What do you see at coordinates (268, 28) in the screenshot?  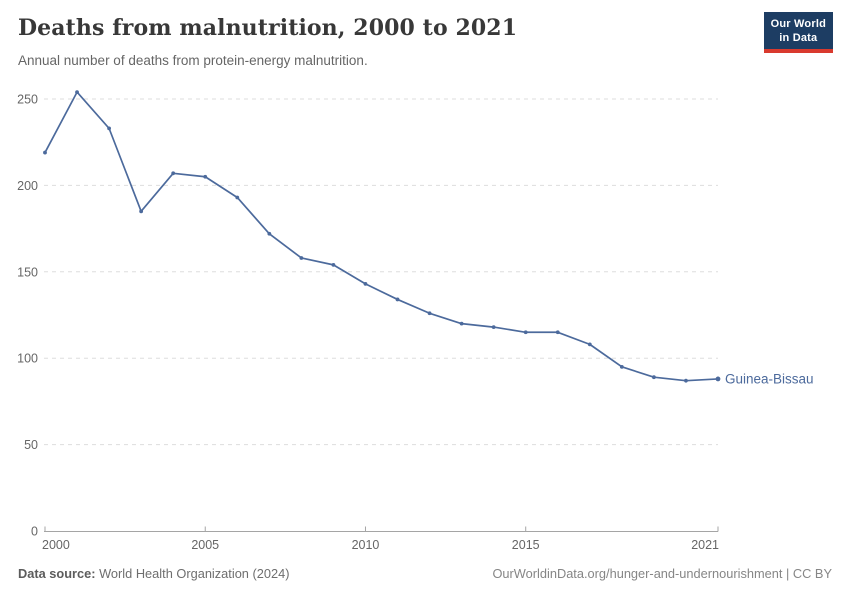 I see `chart-title: Deaths from malnutrition, 2000 to 2021` at bounding box center [268, 28].